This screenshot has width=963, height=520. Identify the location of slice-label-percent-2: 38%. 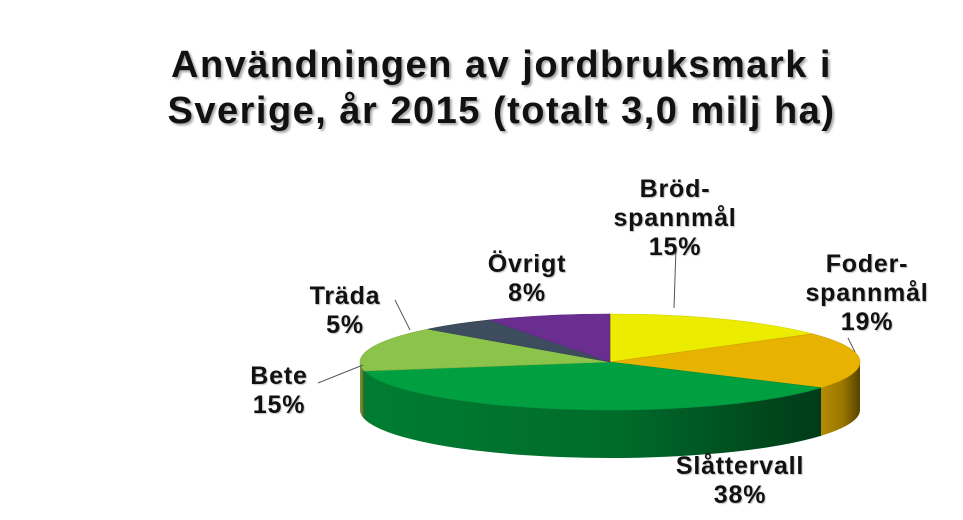
(740, 495).